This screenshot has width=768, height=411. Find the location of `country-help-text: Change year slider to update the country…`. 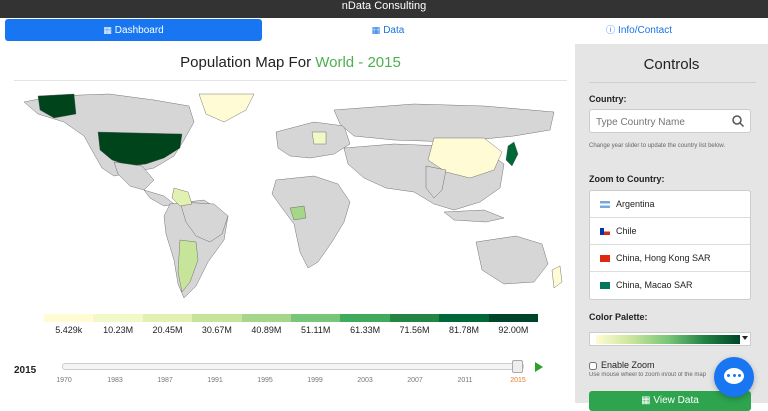

country-help-text: Change year slider to update the country… is located at coordinates (657, 146).